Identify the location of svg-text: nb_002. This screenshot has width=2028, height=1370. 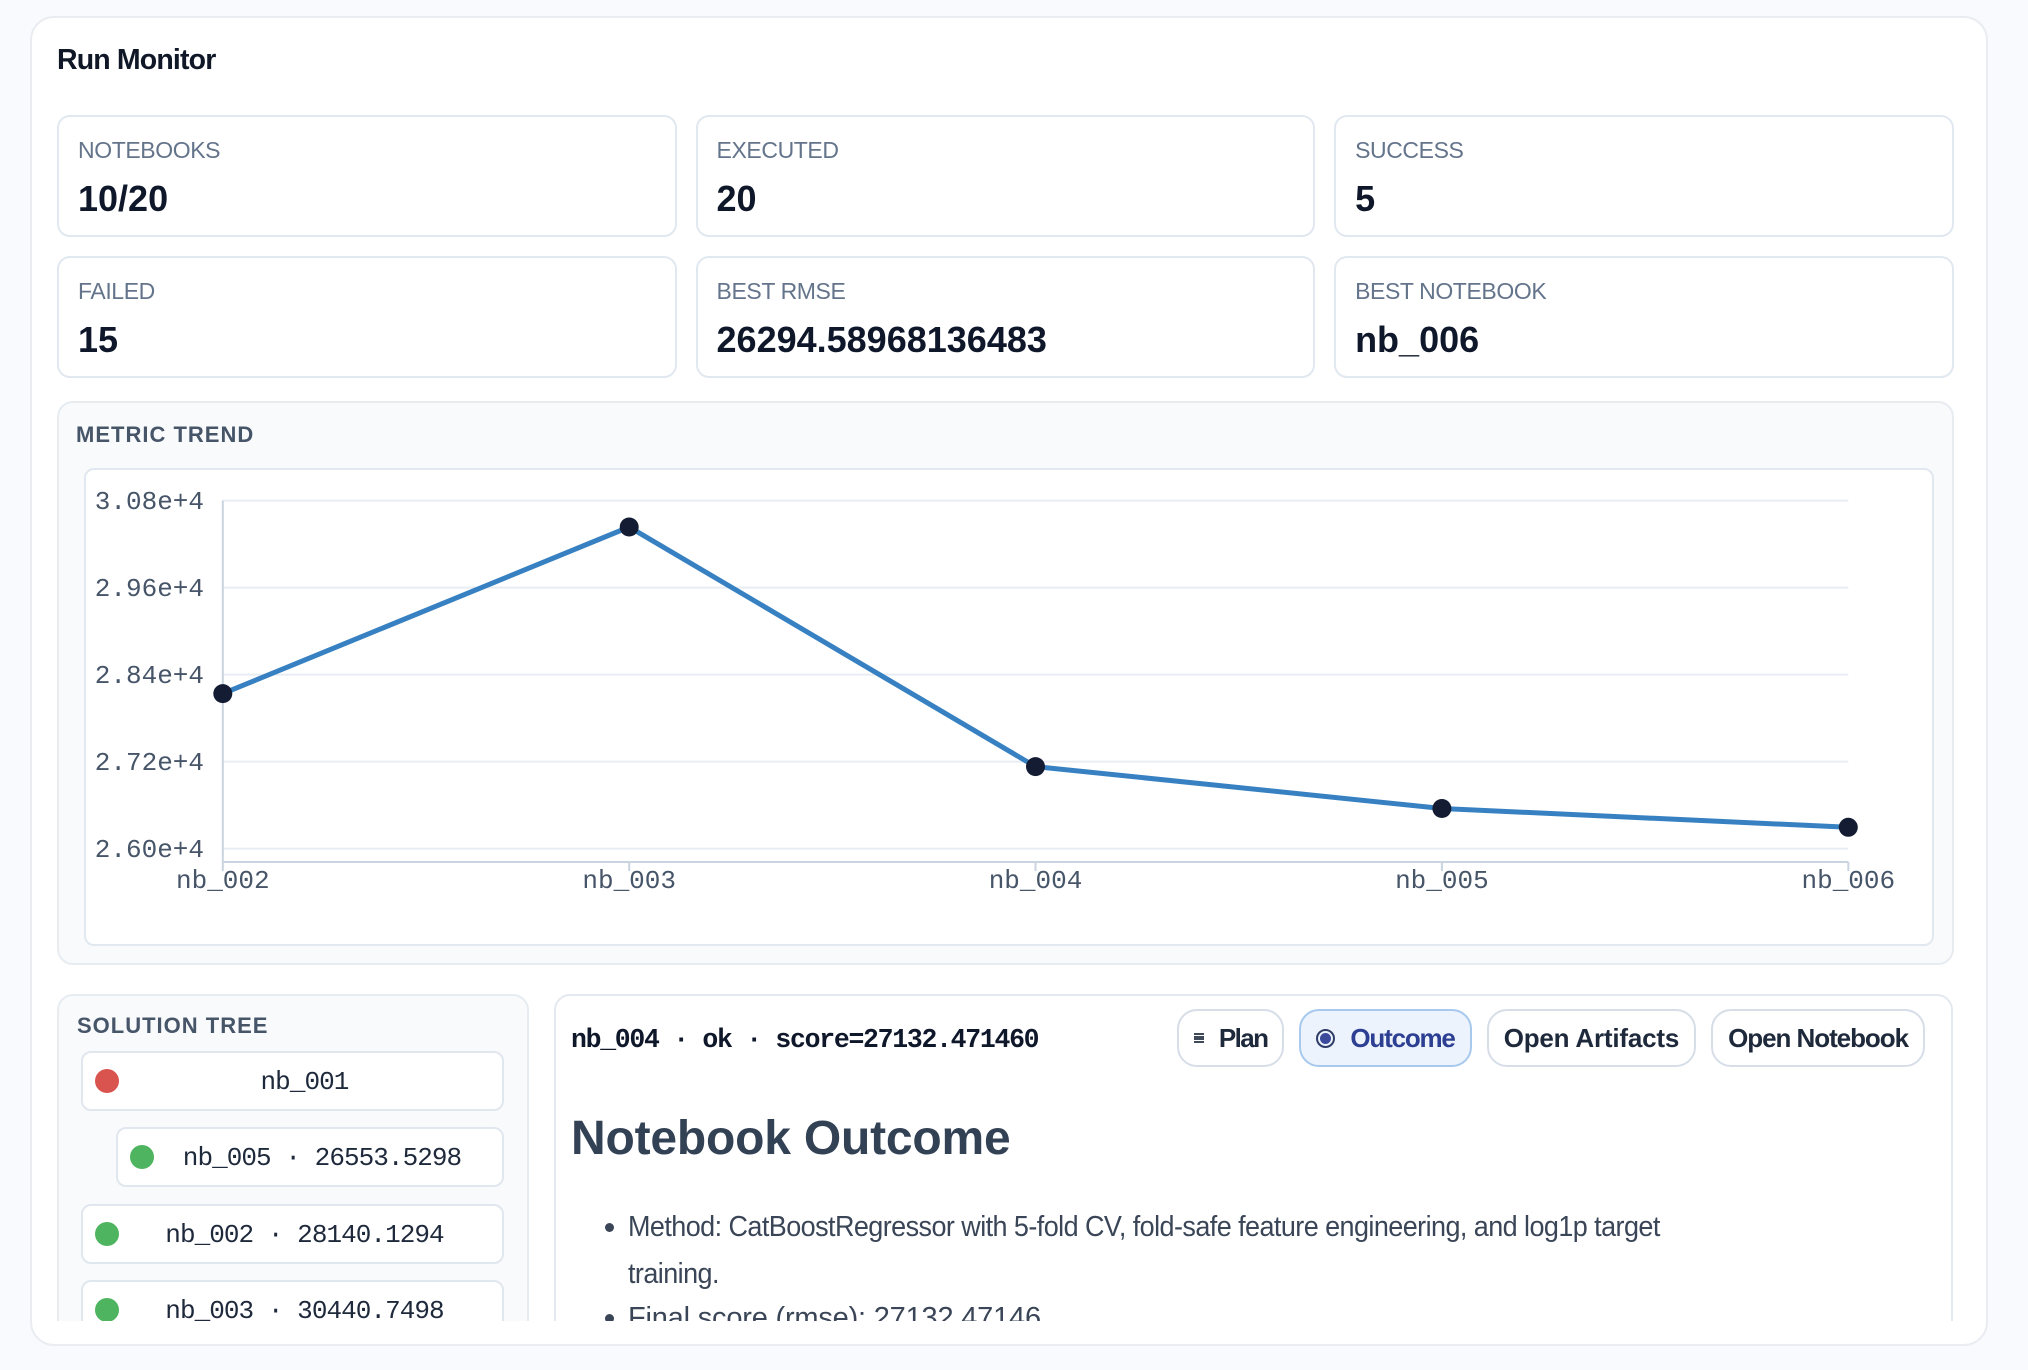
(223, 881).